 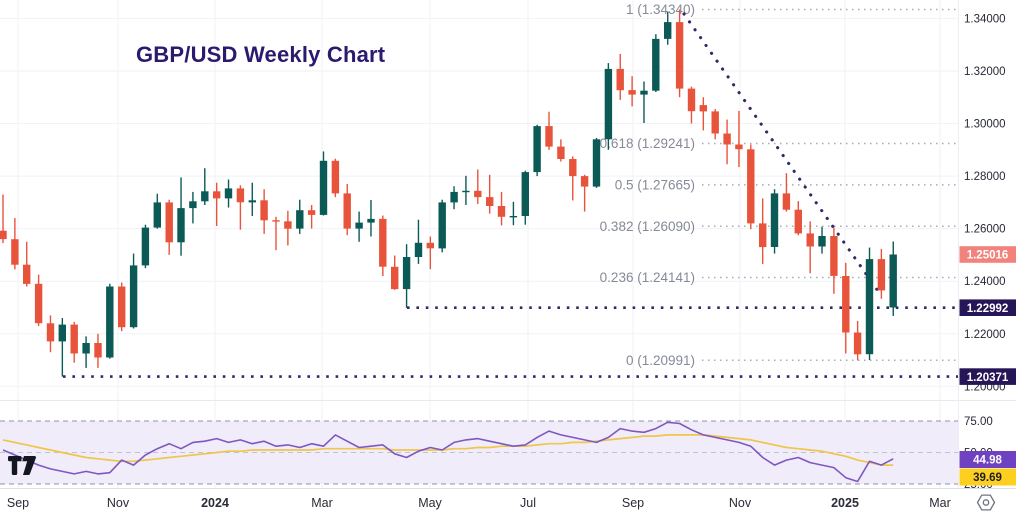 I want to click on rsi-ma-line, so click(x=448, y=450).